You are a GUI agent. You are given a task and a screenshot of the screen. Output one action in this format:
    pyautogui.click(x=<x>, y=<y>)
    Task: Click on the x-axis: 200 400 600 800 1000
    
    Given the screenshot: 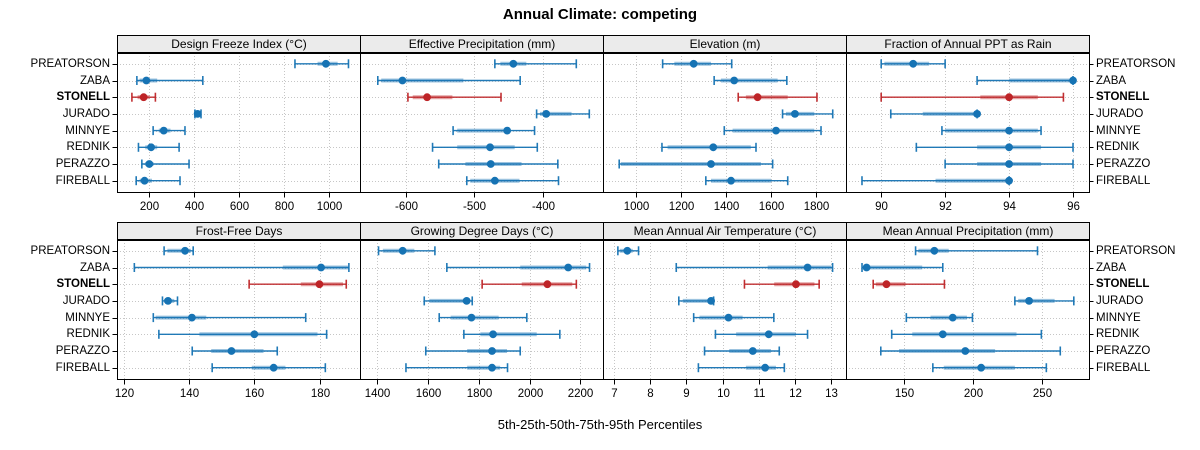 What is the action you would take?
    pyautogui.click(x=227, y=138)
    